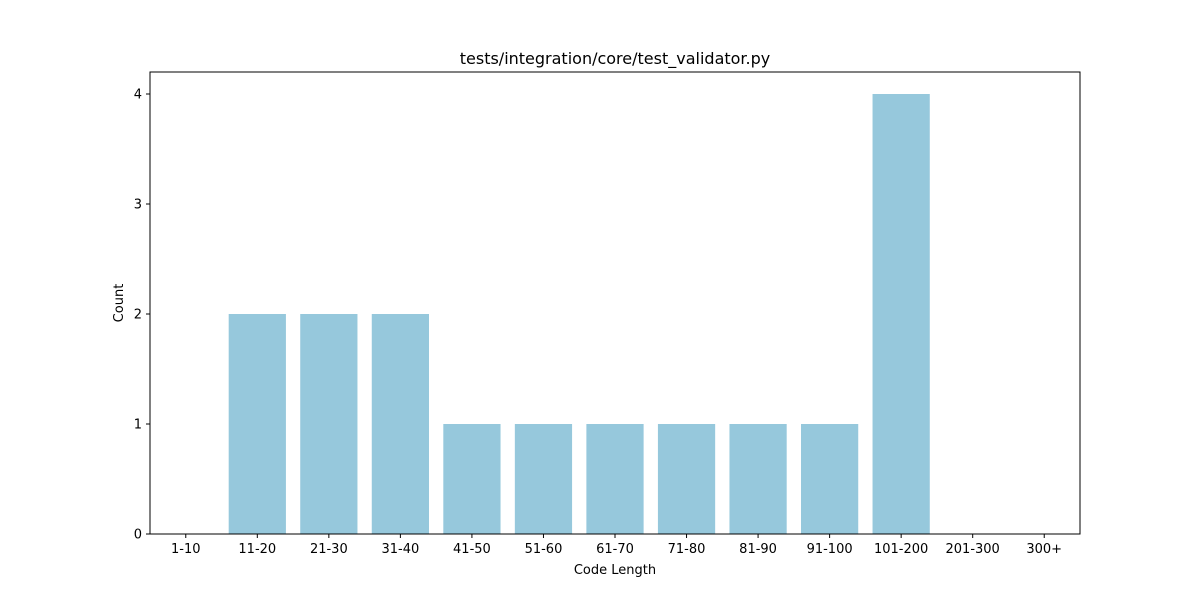 Image resolution: width=1200 pixels, height=604 pixels. I want to click on x-tick-label: 201-300, so click(973, 549).